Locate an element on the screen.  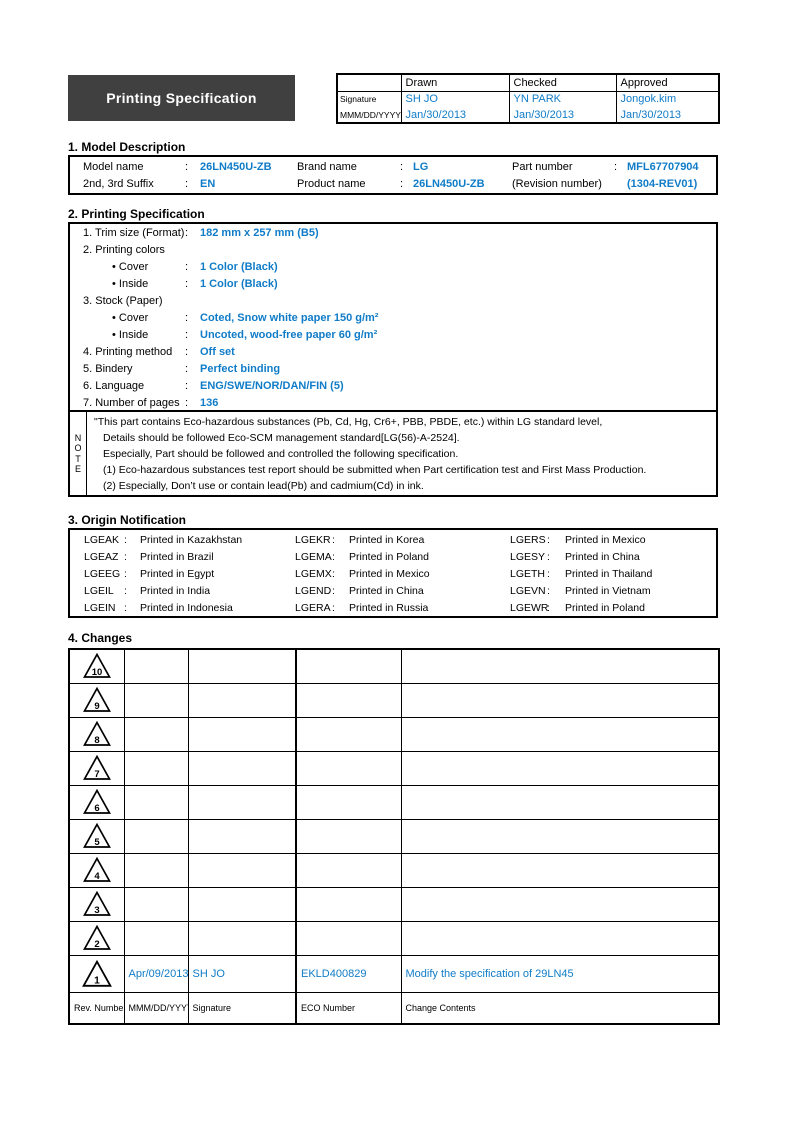
row-label-signature: Signature is located at coordinates (358, 99).